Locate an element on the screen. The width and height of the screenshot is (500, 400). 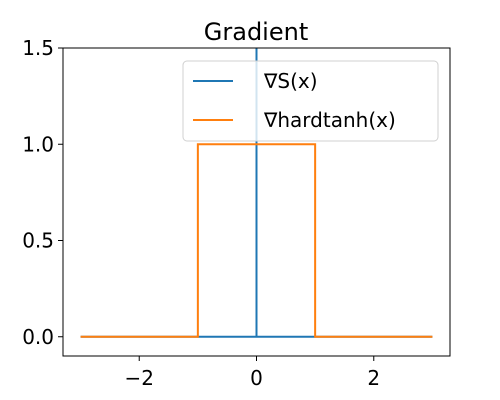
y-tick-label: 0.0 is located at coordinates (38, 337).